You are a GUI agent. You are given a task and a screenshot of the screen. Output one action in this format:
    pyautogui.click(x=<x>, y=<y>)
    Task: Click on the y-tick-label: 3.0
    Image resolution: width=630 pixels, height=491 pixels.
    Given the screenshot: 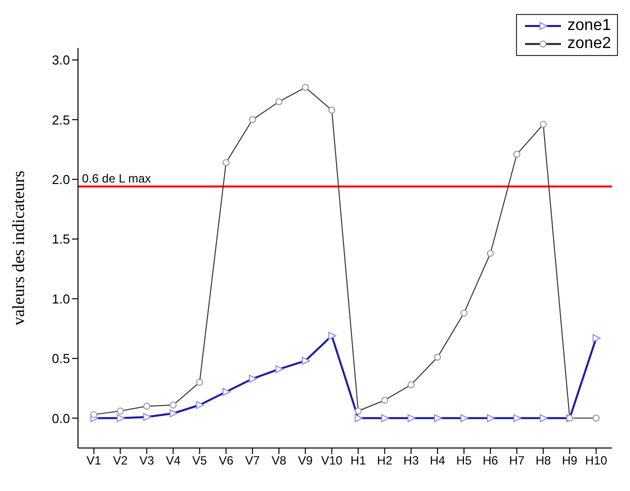 What is the action you would take?
    pyautogui.click(x=61, y=60)
    